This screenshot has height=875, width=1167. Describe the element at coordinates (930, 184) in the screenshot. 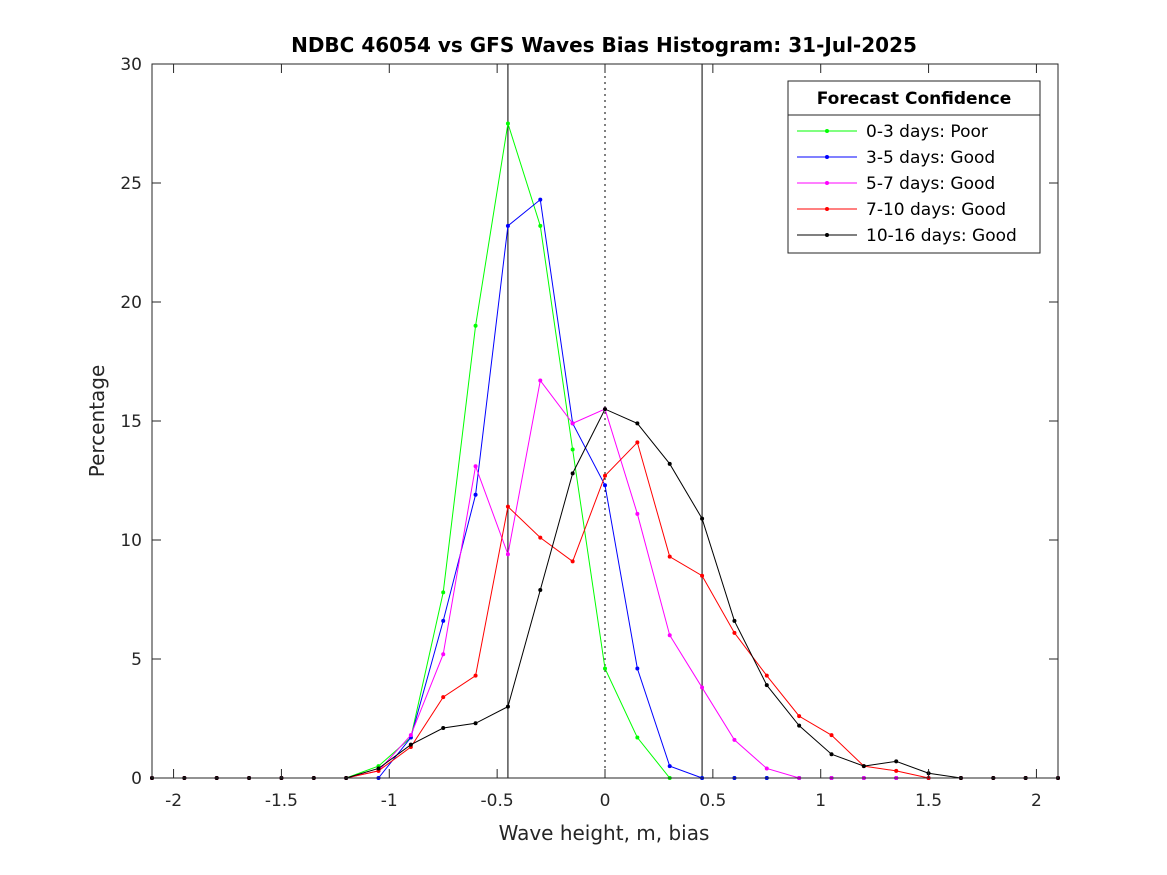

I see `legend-entry-5-7-days-good: 5-7 days: Good` at that location.